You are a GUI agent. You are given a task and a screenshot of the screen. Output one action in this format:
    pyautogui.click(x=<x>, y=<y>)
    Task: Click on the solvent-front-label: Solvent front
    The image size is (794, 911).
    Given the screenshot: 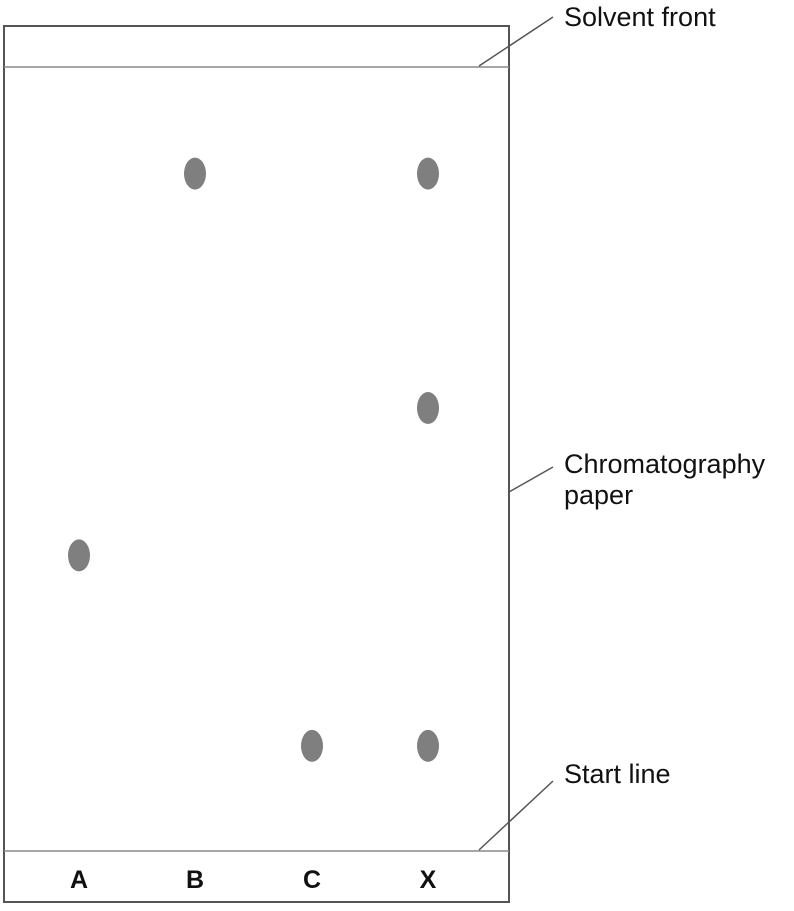 What is the action you would take?
    pyautogui.click(x=640, y=17)
    